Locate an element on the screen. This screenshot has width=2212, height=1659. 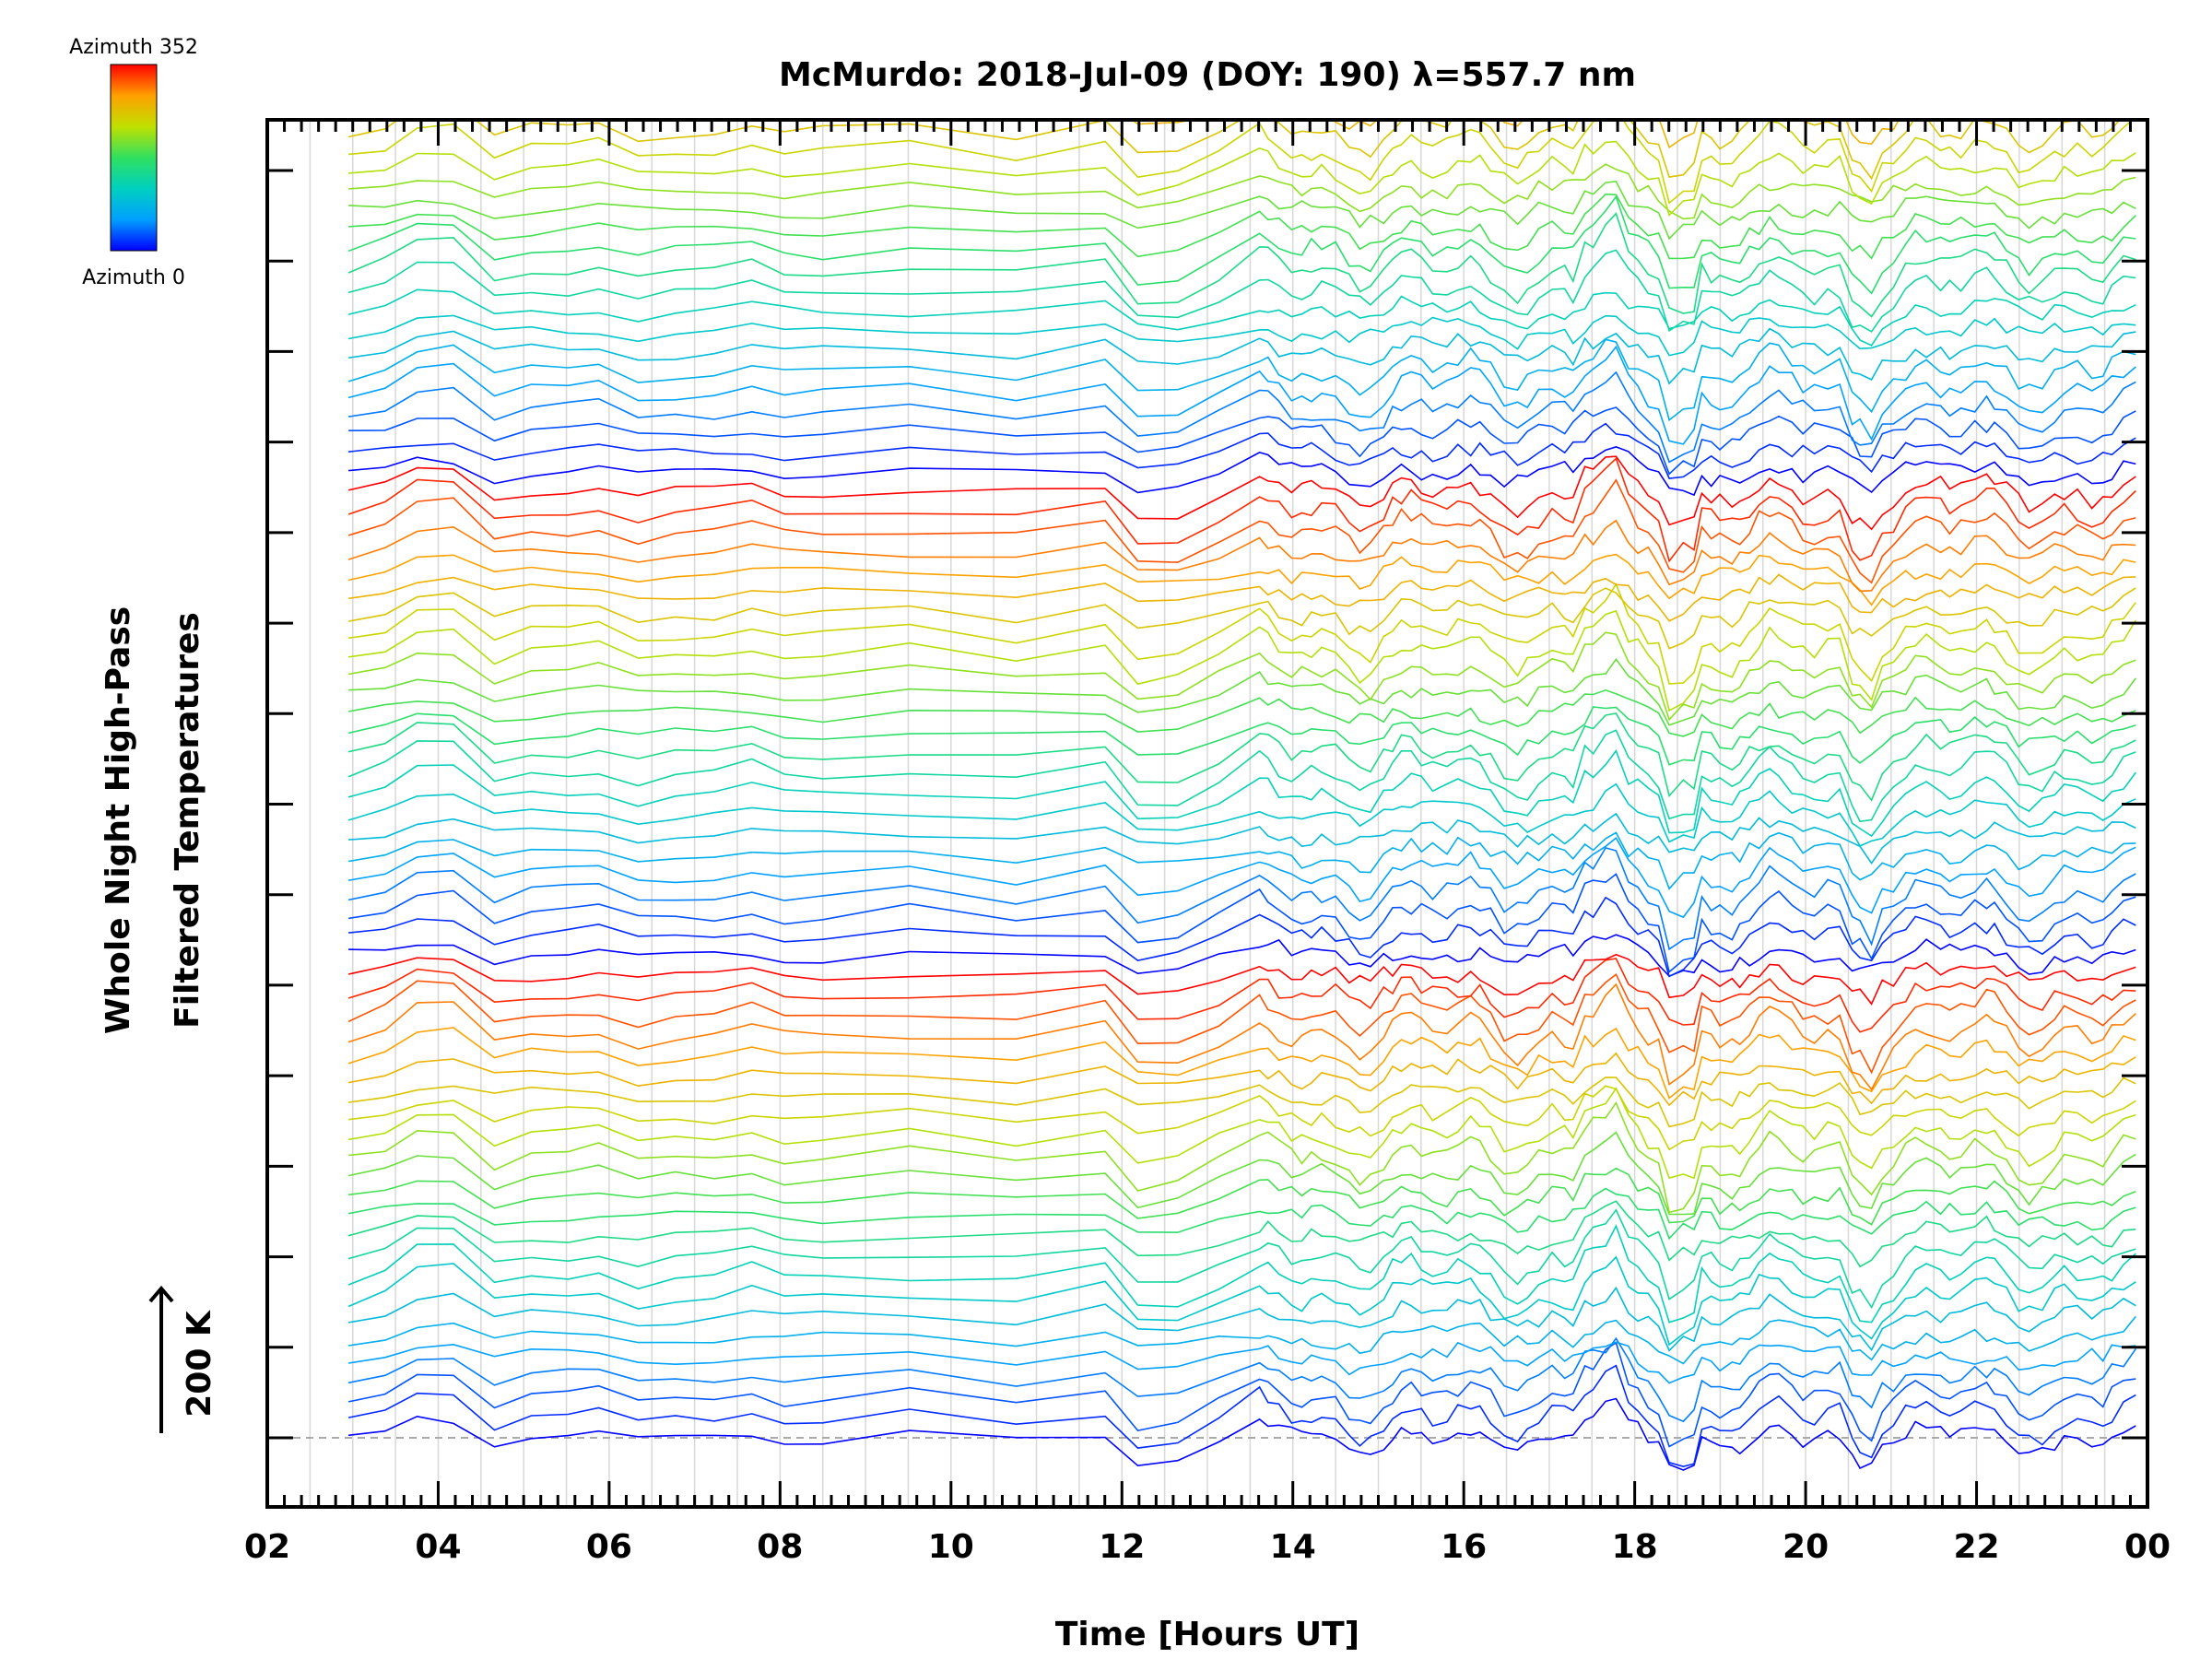
x-tick-label: 00 is located at coordinates (2147, 1547).